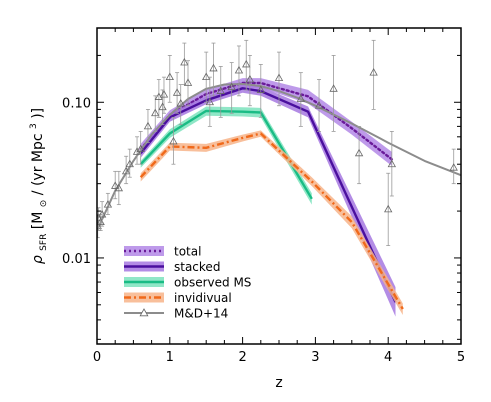 This screenshot has height=402, width=491. What do you see at coordinates (388, 357) in the screenshot?
I see `x-tick-label: 4` at bounding box center [388, 357].